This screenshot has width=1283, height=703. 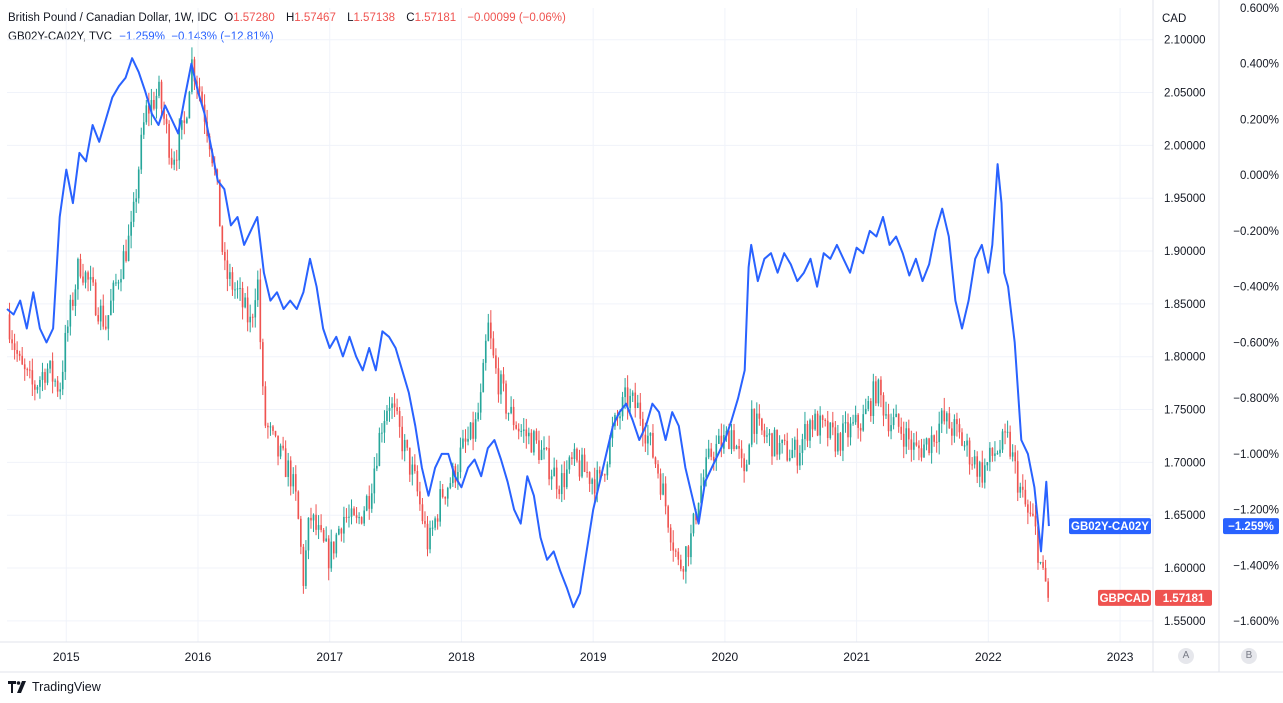 I want to click on right-axis-tick-label: −0.400%, so click(x=1256, y=288).